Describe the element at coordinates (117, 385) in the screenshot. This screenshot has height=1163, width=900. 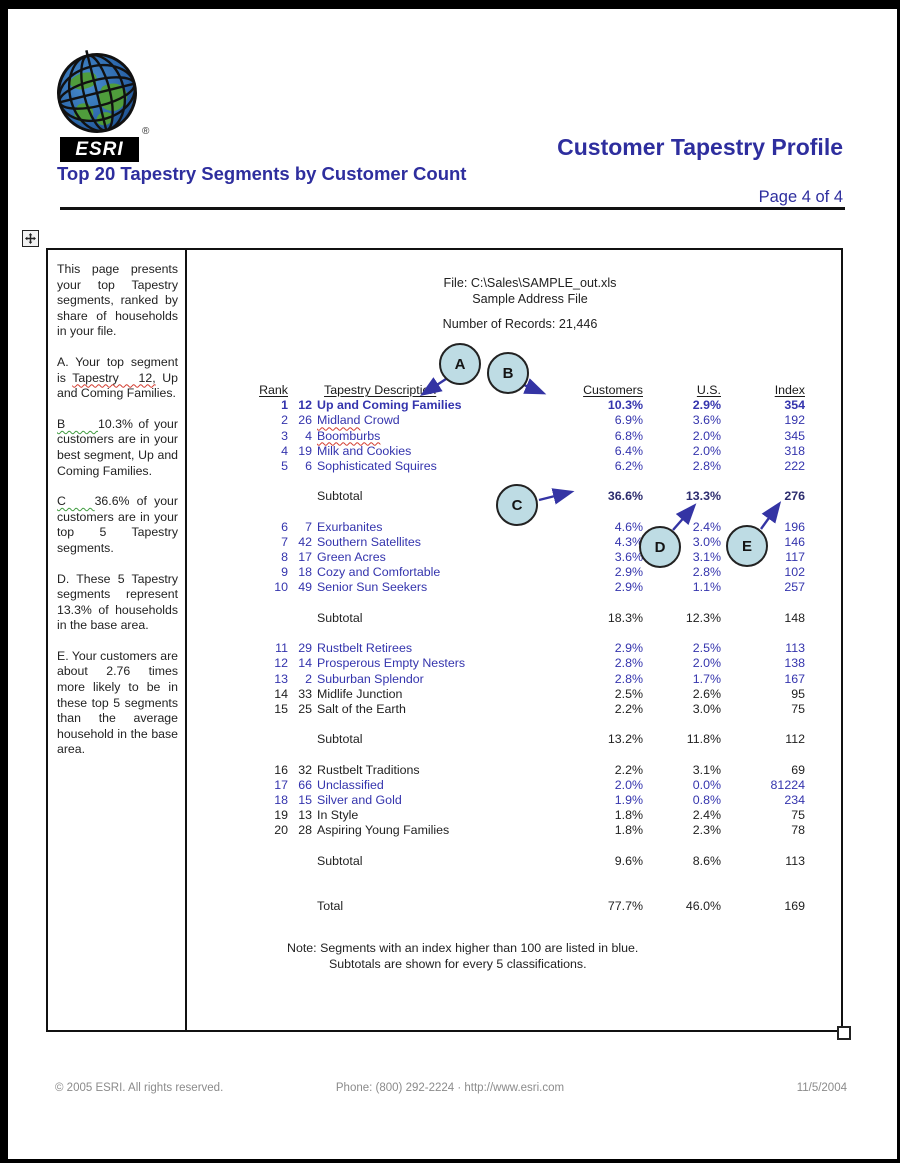
I see `sidebar-text-run: Up and Coming Families.` at that location.